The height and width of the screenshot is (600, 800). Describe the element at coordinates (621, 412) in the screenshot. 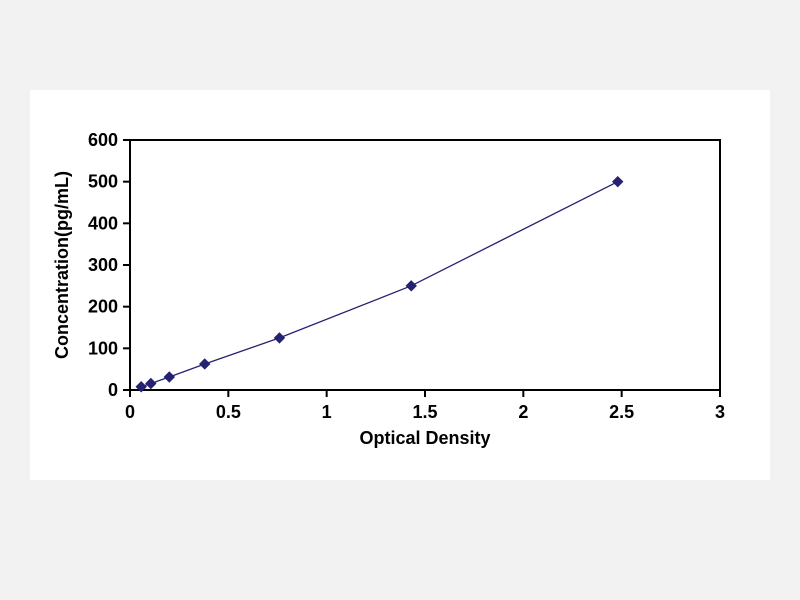

I see `x-axis-tick-label: 2.5` at that location.